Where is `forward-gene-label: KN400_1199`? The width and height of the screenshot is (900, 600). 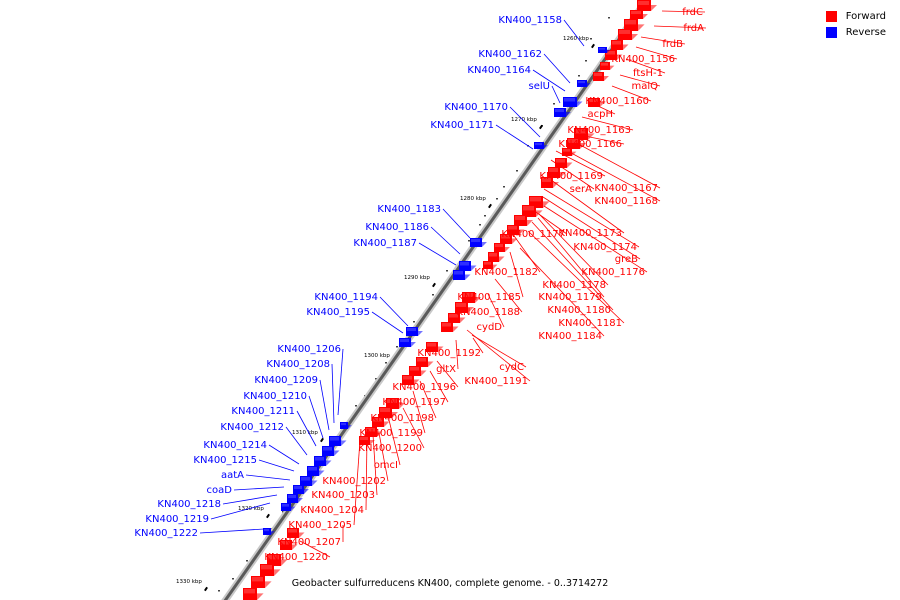
forward-gene-label: KN400_1199 is located at coordinates (391, 433).